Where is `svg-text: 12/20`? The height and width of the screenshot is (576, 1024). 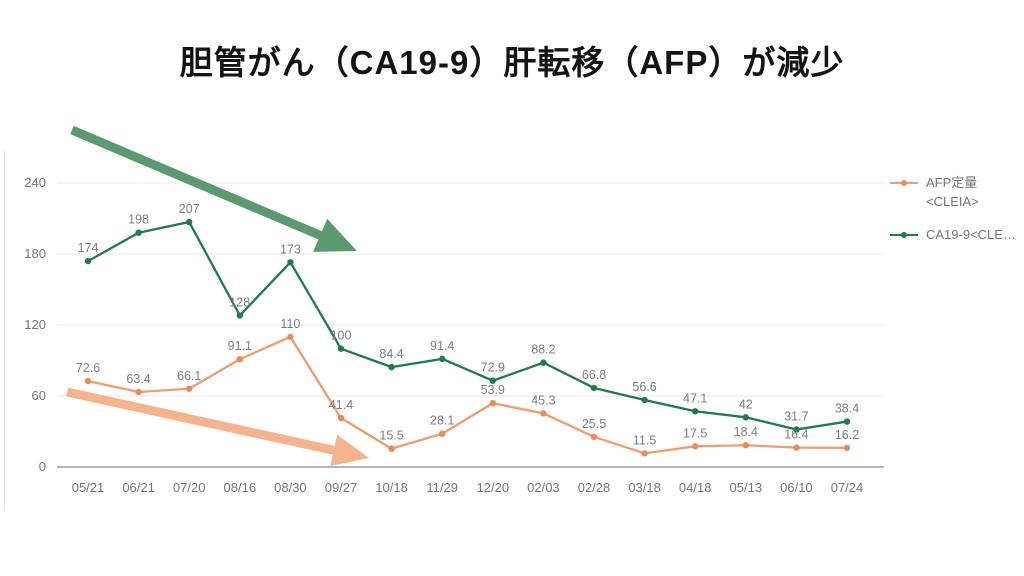
svg-text: 12/20 is located at coordinates (493, 487).